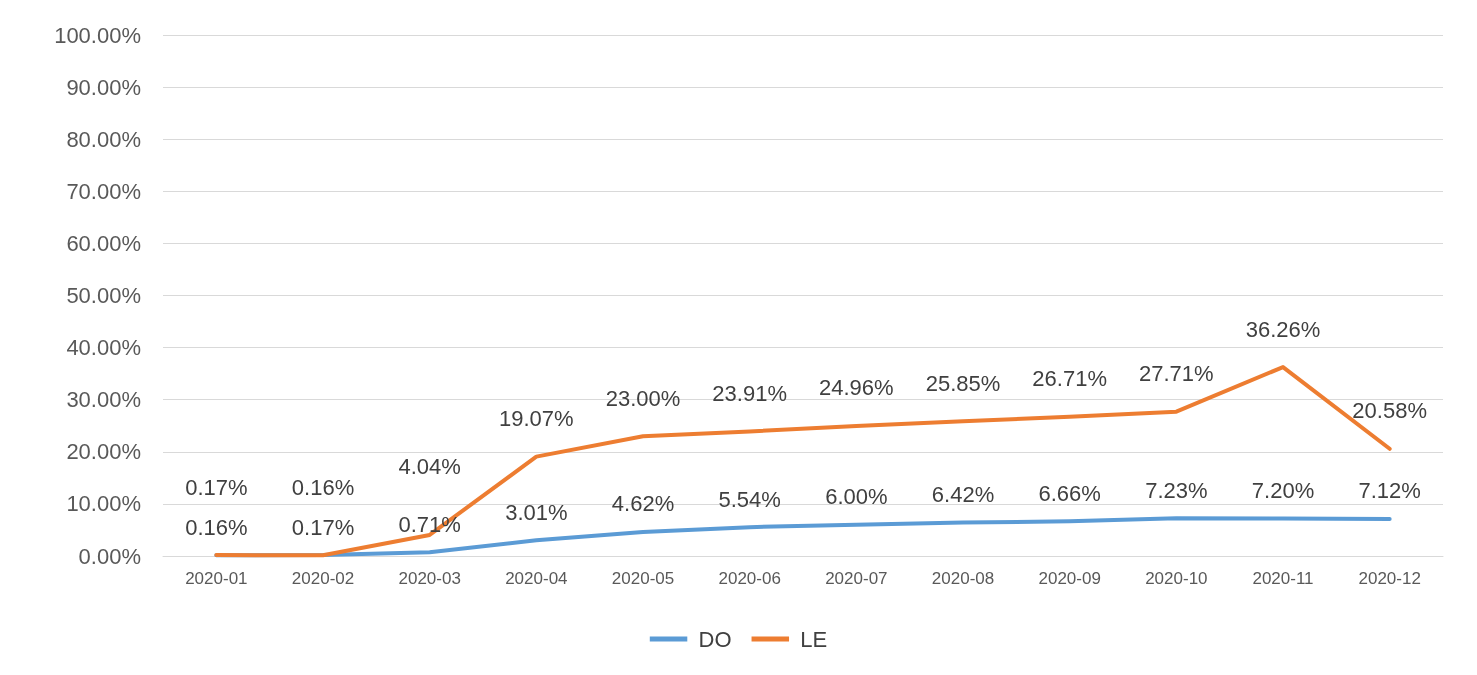 The height and width of the screenshot is (675, 1477). What do you see at coordinates (749, 578) in the screenshot?
I see `x-tick-label: 2020-06` at bounding box center [749, 578].